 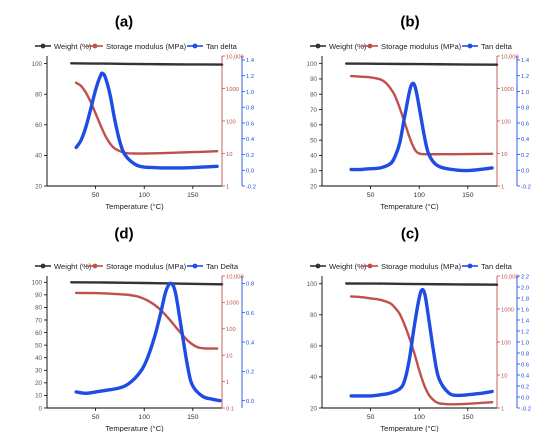 I want to click on tan-tick-label: 1.0, so click(x=525, y=343).